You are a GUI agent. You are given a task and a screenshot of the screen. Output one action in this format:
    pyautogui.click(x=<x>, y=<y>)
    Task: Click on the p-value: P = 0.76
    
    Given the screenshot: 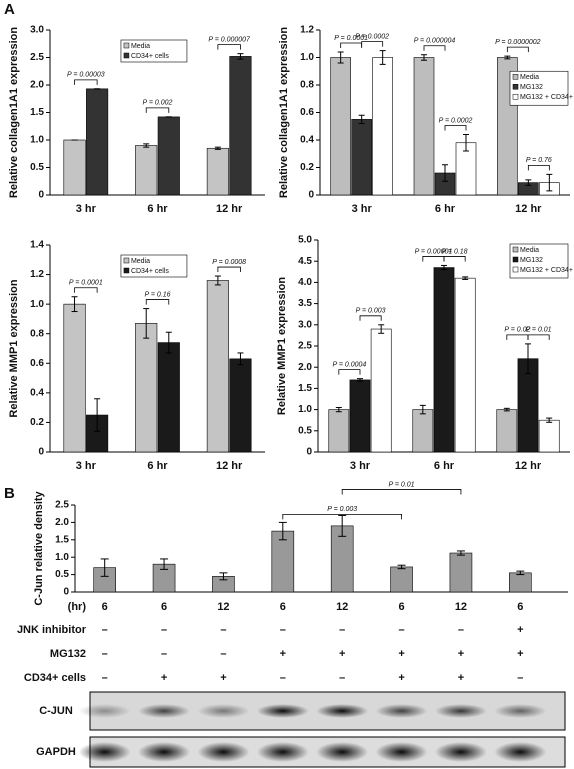 What is the action you would take?
    pyautogui.click(x=539, y=160)
    